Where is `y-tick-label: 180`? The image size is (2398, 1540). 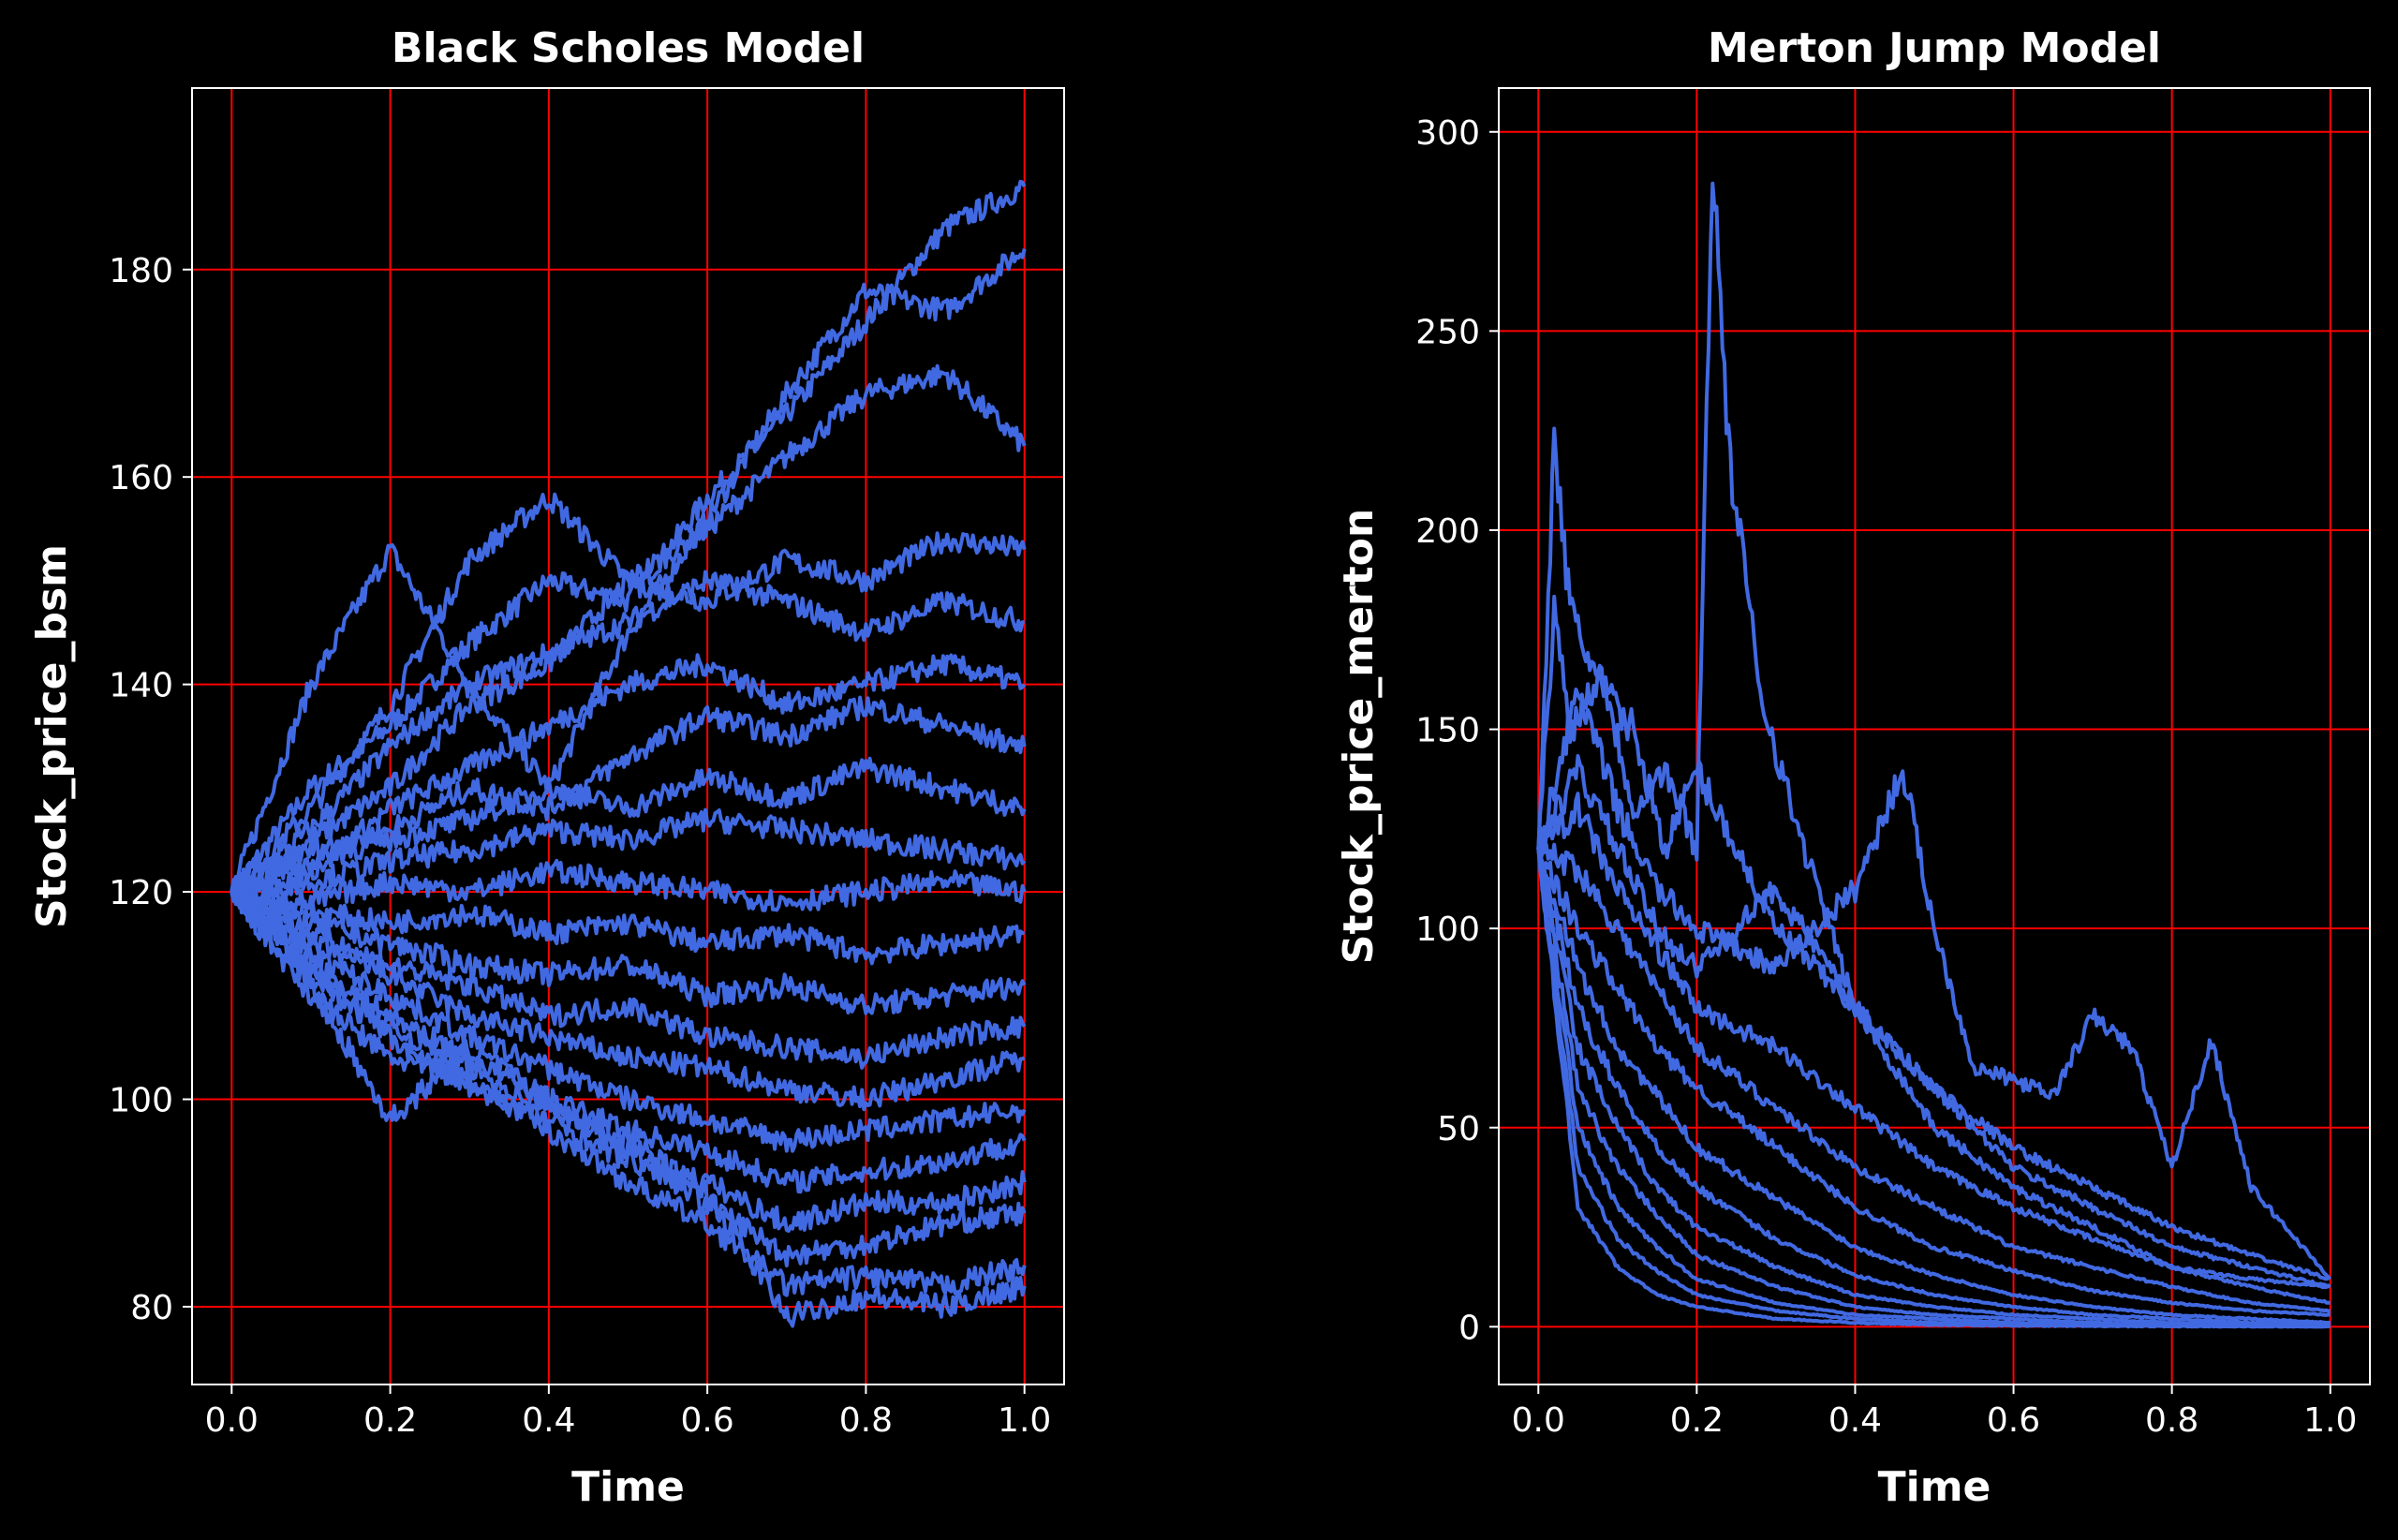
y-tick-label: 180 is located at coordinates (141, 271).